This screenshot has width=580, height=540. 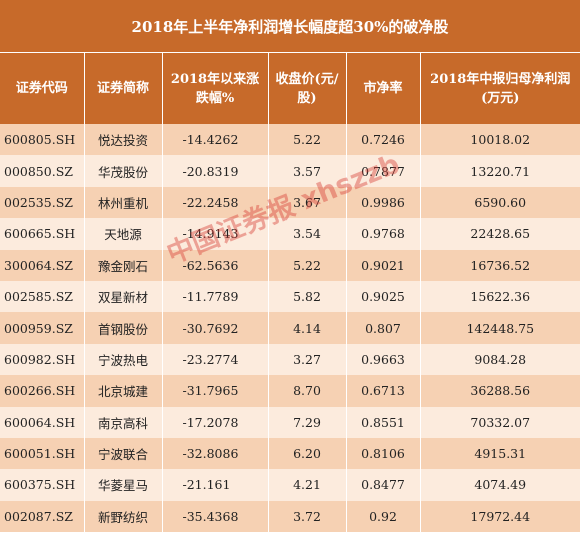 I want to click on cell-code: 600375.SH, so click(x=42, y=485).